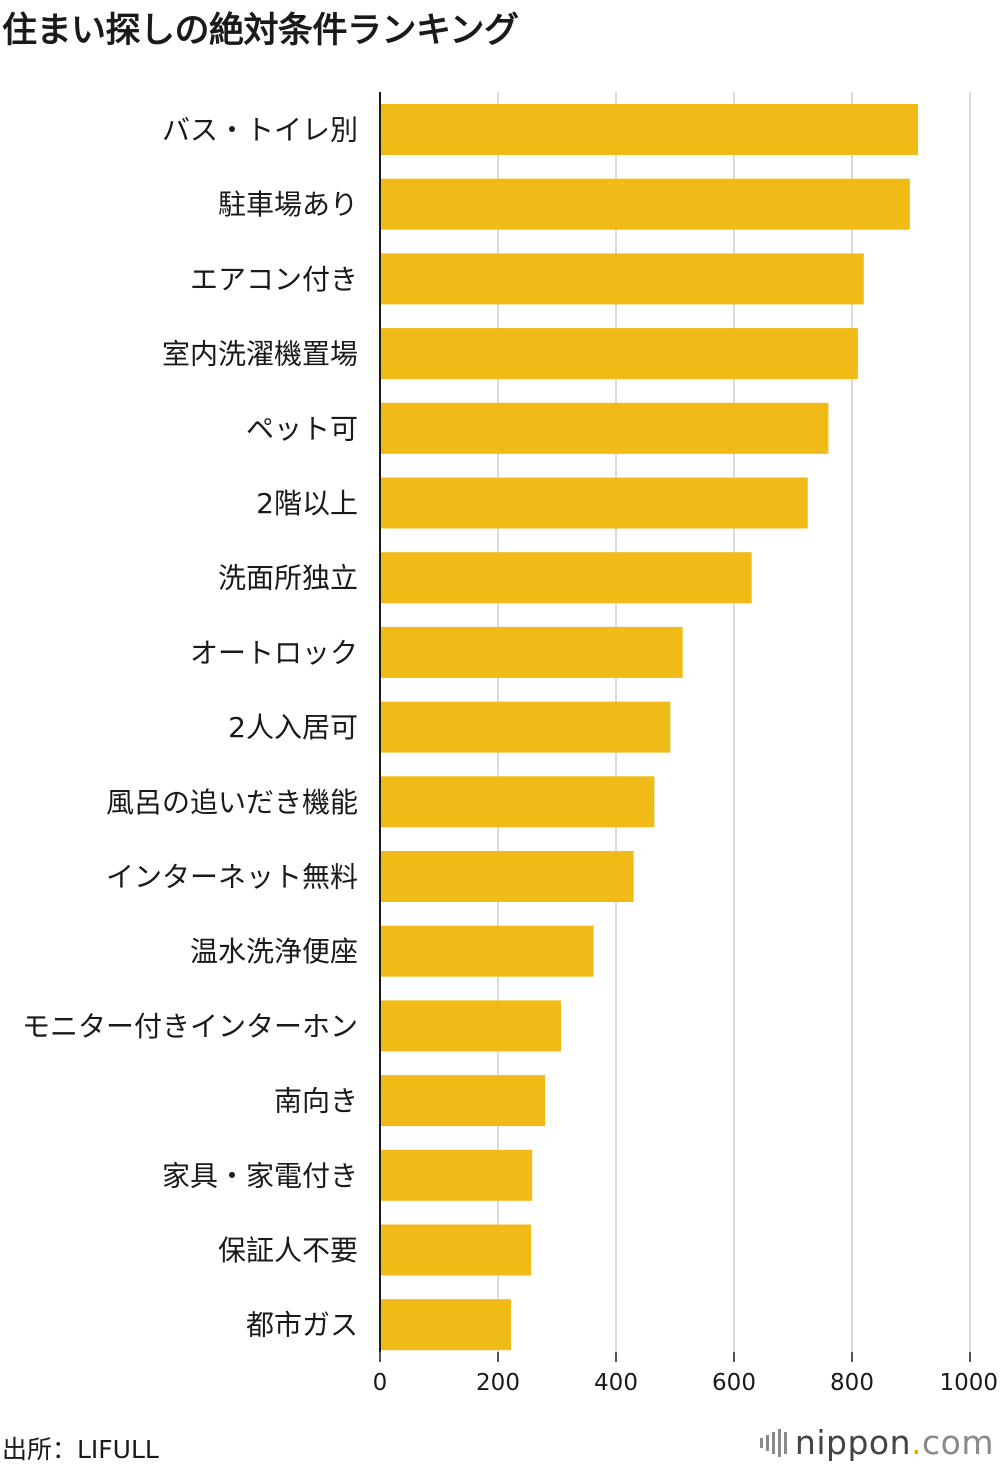 The image size is (1000, 1466). I want to click on category-label-9: 2人入居可, so click(293, 727).